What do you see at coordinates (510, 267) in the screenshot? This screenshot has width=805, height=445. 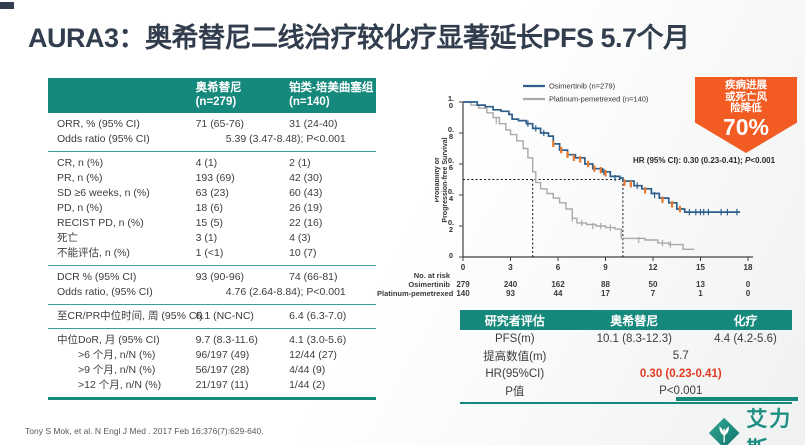 I see `x-tick-label: 3` at bounding box center [510, 267].